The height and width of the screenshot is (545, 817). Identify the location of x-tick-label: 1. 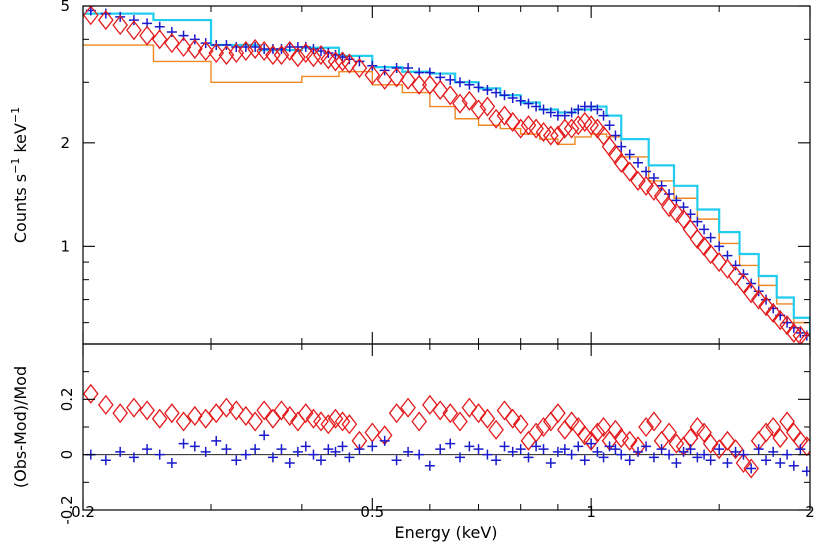
(591, 512).